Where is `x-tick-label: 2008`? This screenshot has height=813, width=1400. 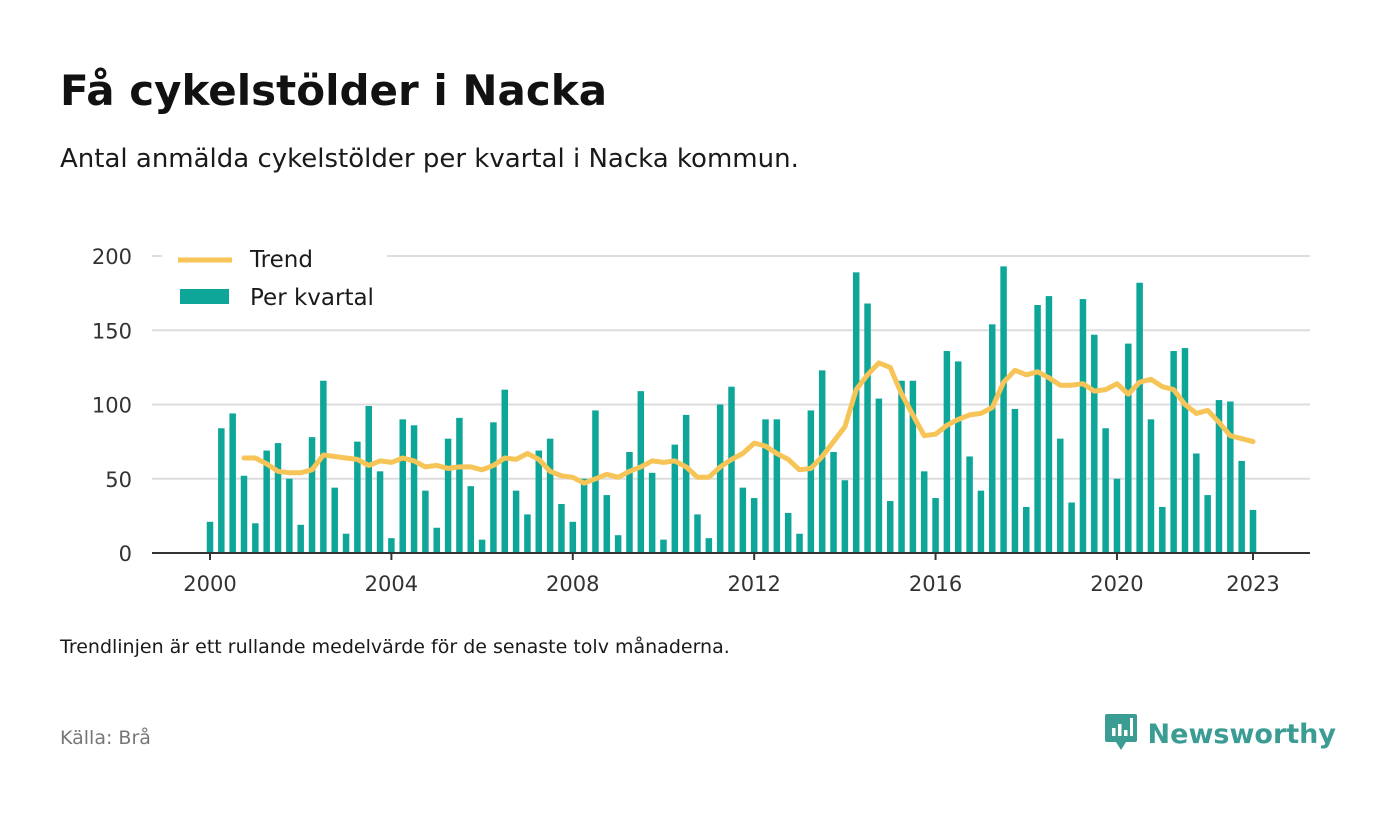
x-tick-label: 2008 is located at coordinates (572, 584).